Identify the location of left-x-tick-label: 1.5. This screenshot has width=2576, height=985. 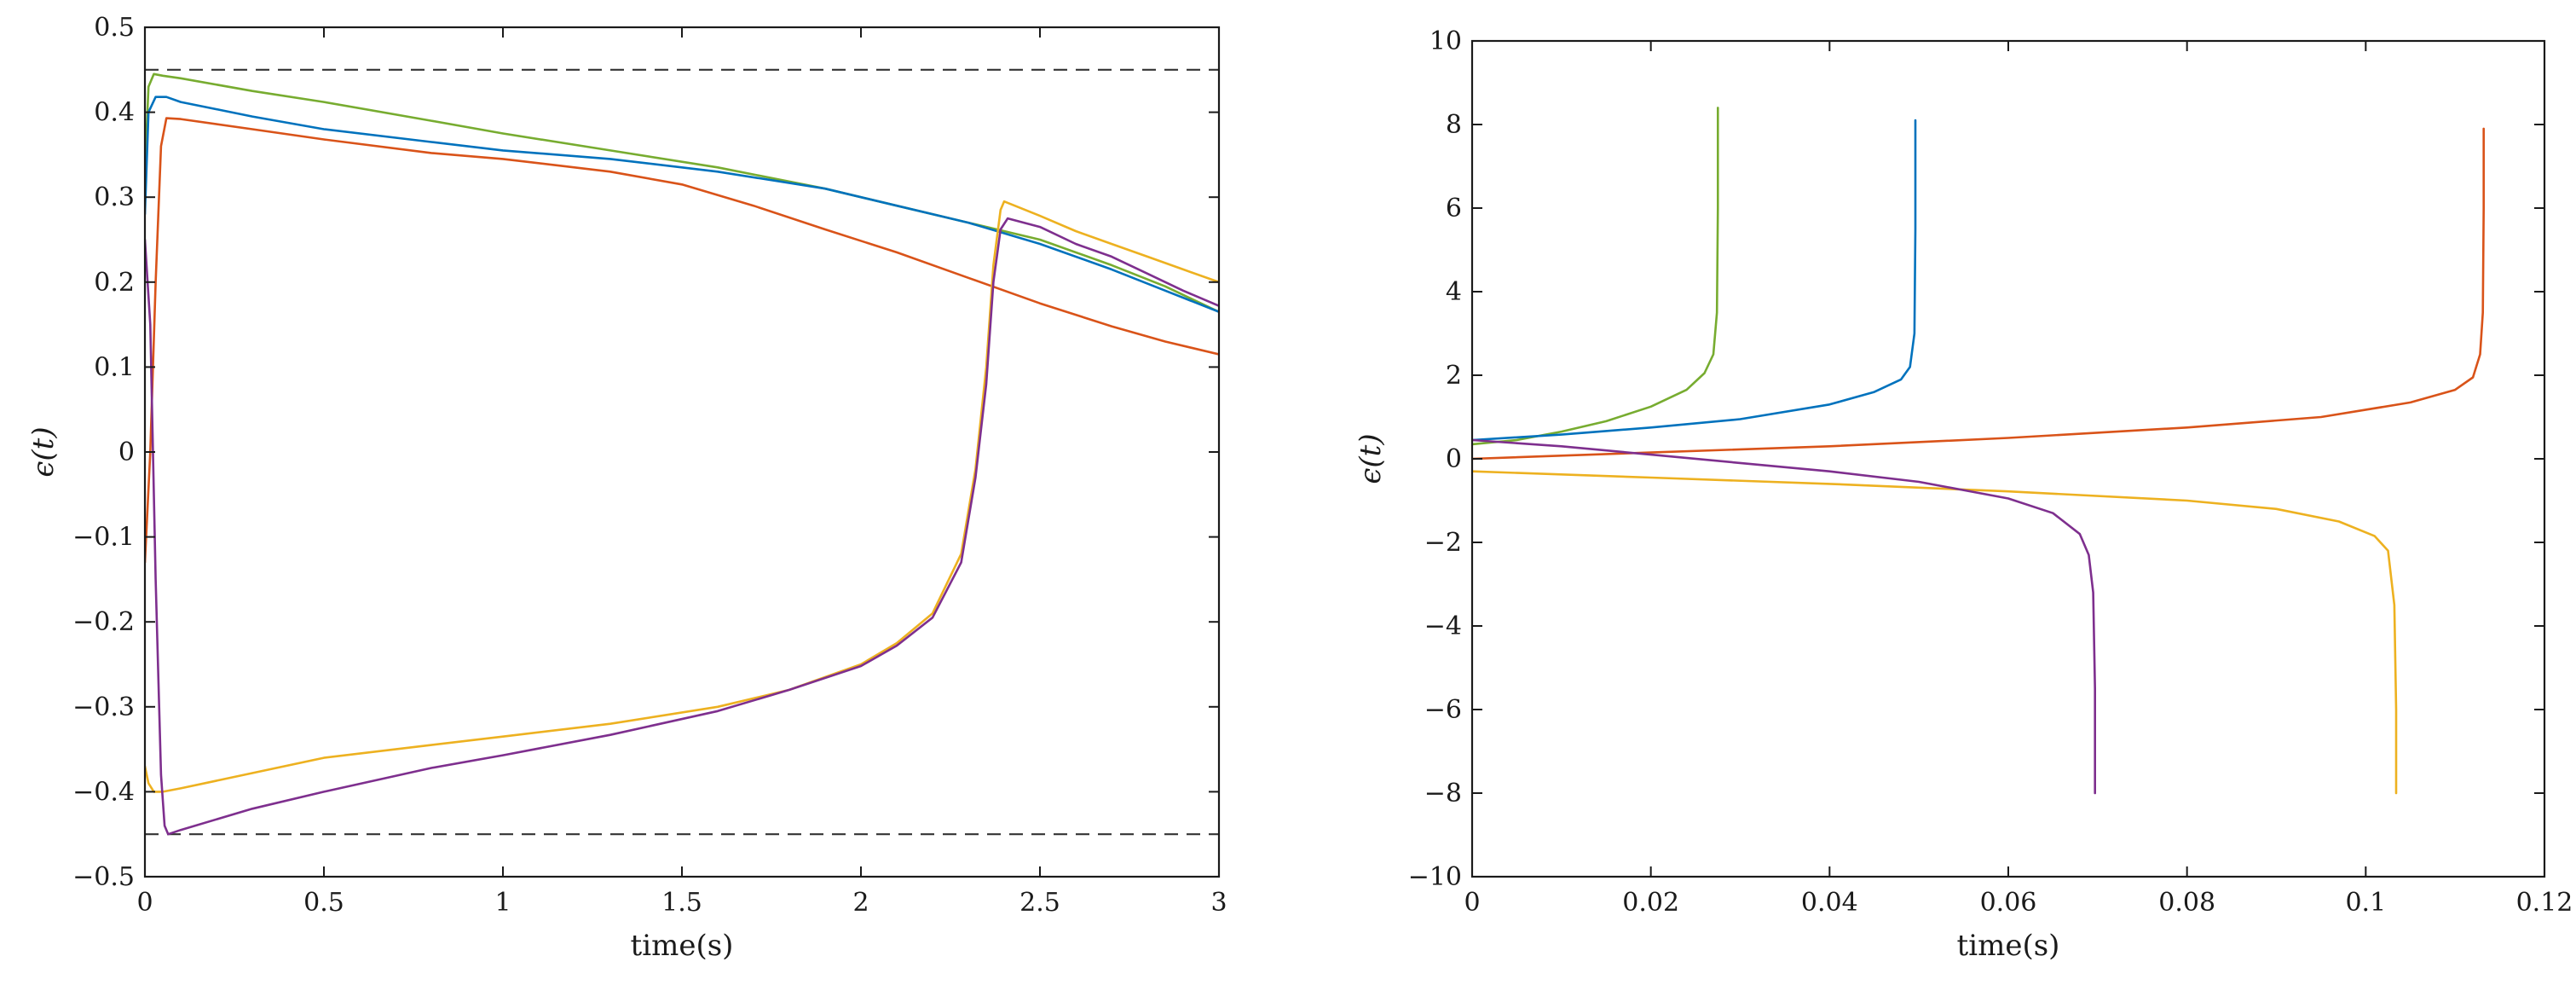
(681, 903).